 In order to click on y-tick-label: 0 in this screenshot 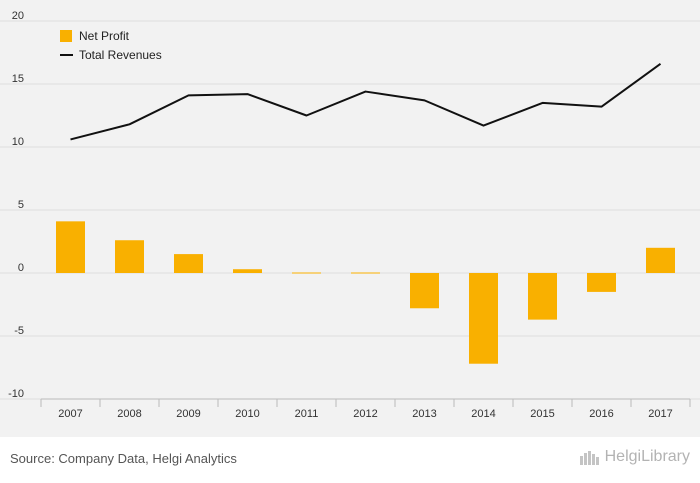, I will do `click(21, 268)`.